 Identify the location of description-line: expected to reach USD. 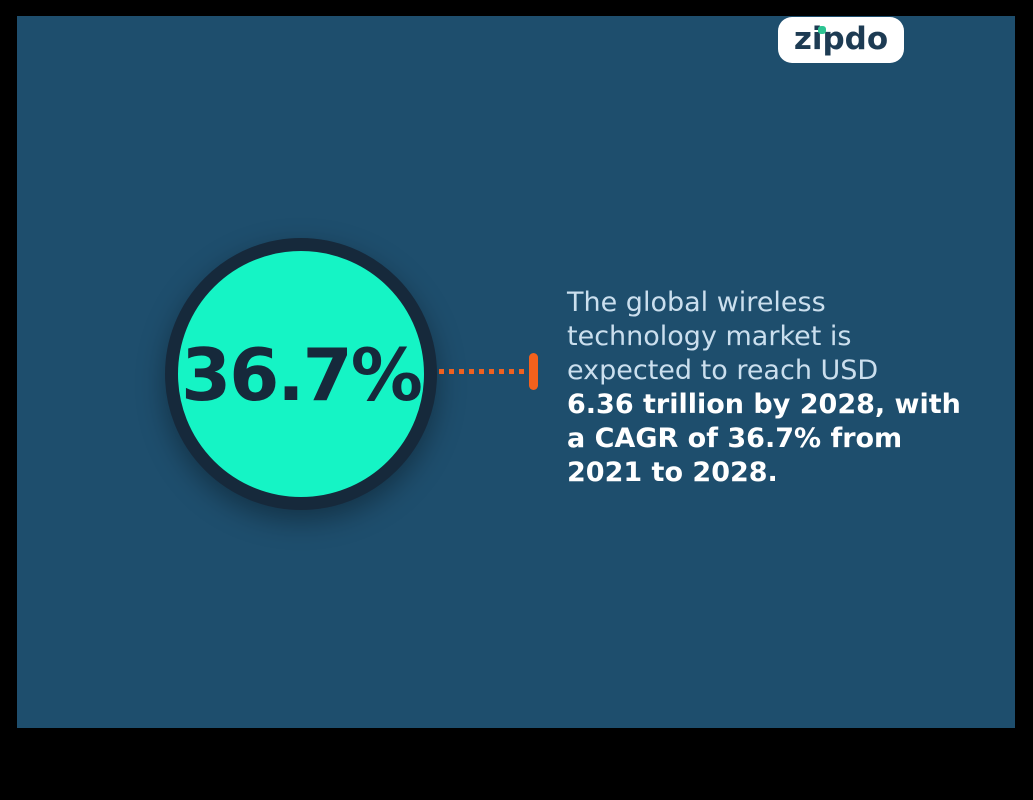
(723, 370).